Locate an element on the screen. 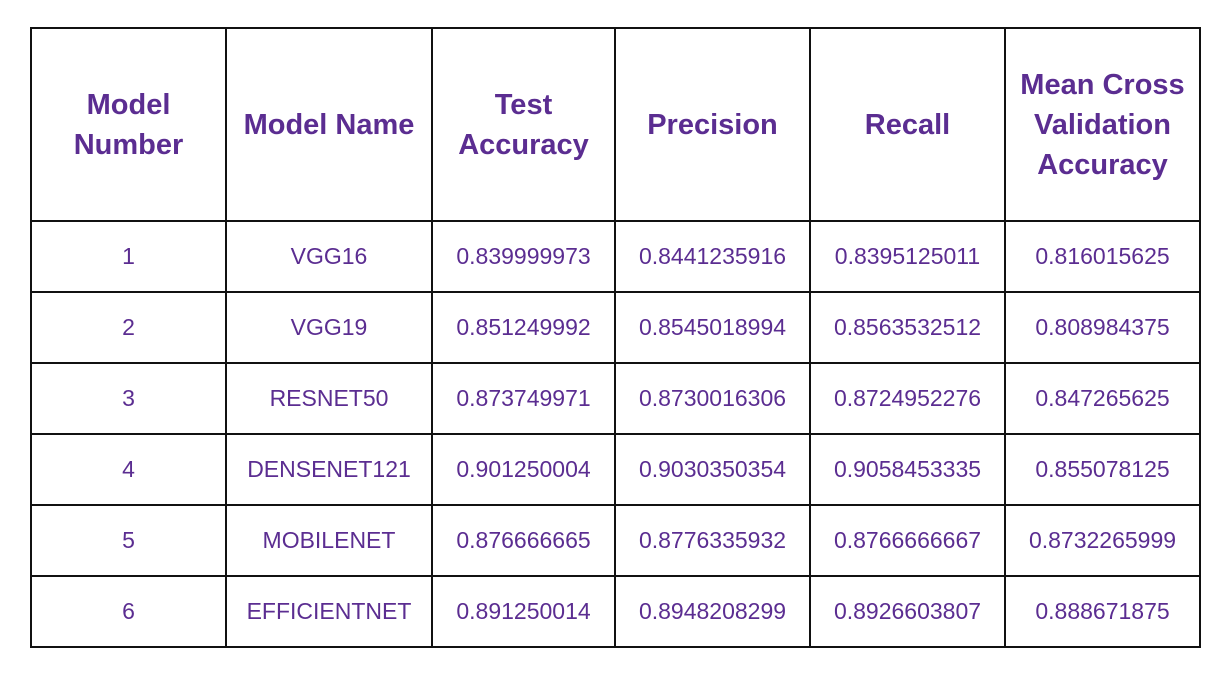 The width and height of the screenshot is (1229, 676). cell-recall: 0.8926603807 is located at coordinates (907, 611).